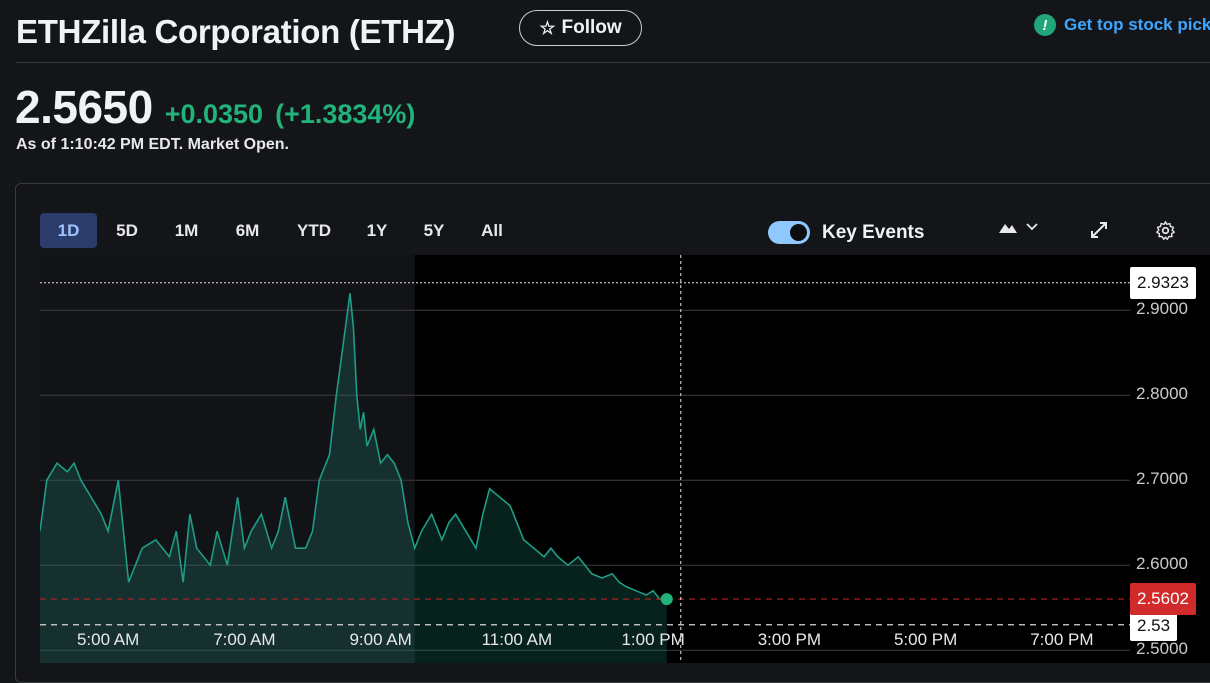  What do you see at coordinates (1162, 394) in the screenshot?
I see `y-tick-label: 2.8000` at bounding box center [1162, 394].